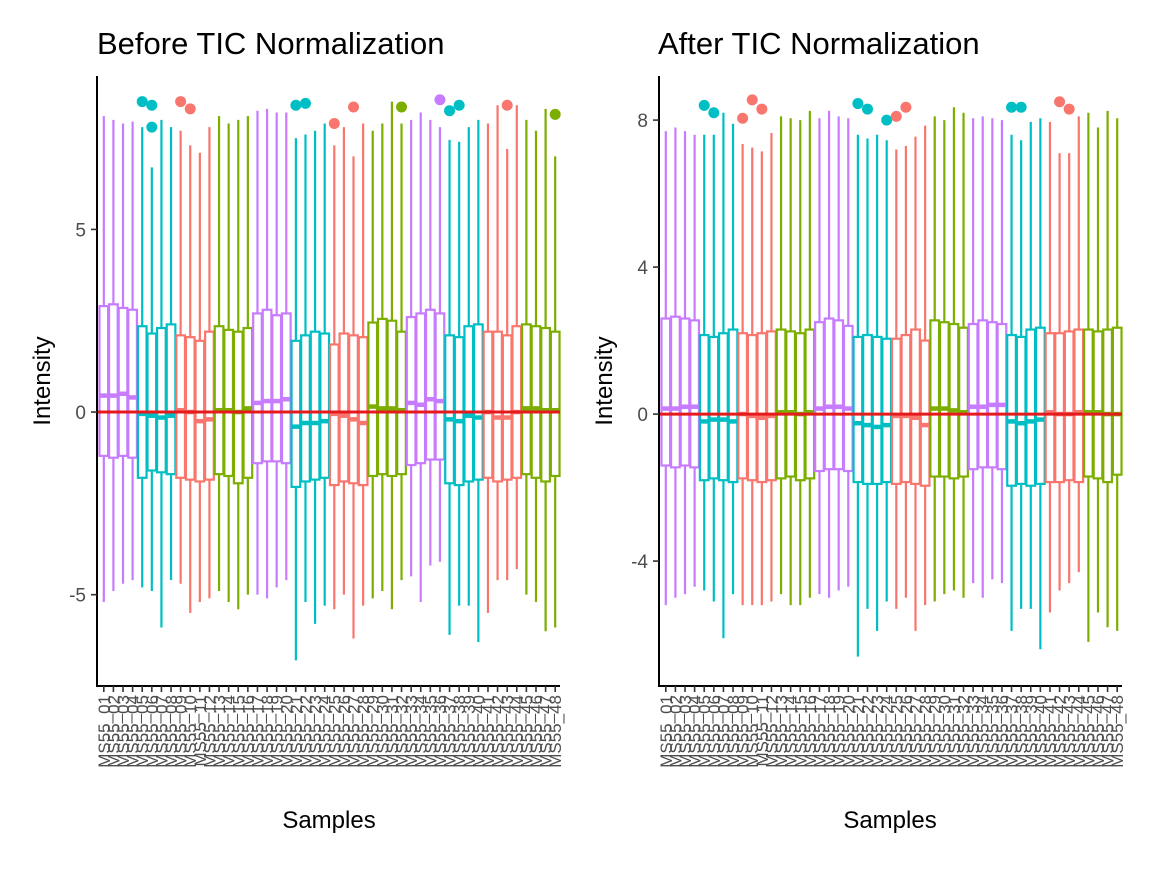 This screenshot has width=1152, height=869. I want to click on x-tick-label: MS55_25, so click(896, 731).